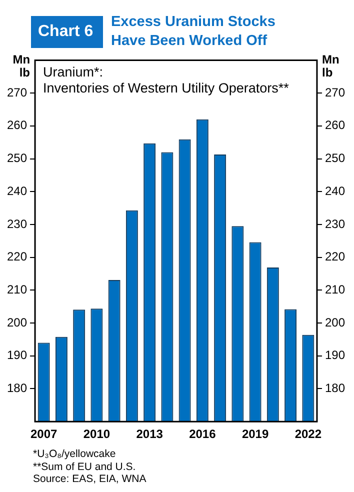  What do you see at coordinates (75, 454) in the screenshot?
I see `text: *U₃O₈/yellowcake` at bounding box center [75, 454].